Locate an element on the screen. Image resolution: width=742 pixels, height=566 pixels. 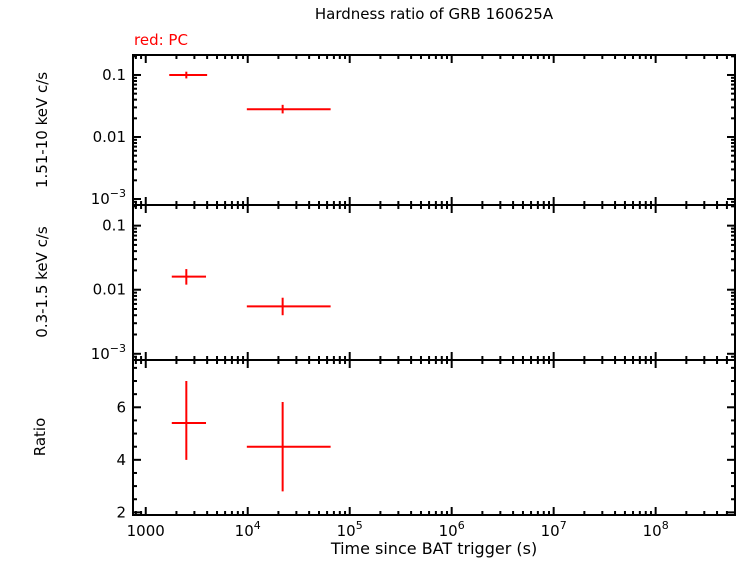
y-tick-label: 2 is located at coordinates (121, 512).